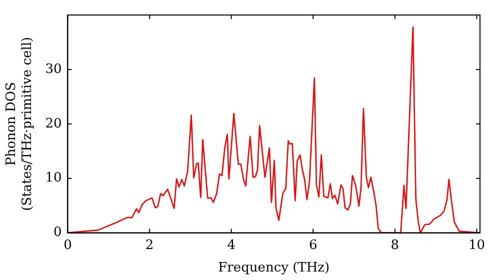 The width and height of the screenshot is (500, 280). What do you see at coordinates (53, 124) in the screenshot?
I see `y-tick-label: 20` at bounding box center [53, 124].